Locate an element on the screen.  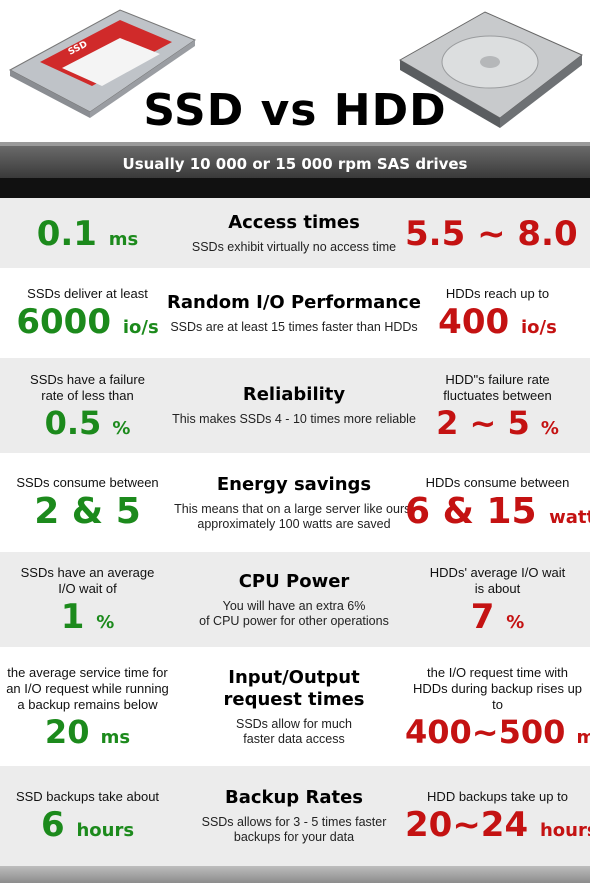
ssd-cell: SSDs have an average I/O wait of 1 % is located at coordinates (87, 604).